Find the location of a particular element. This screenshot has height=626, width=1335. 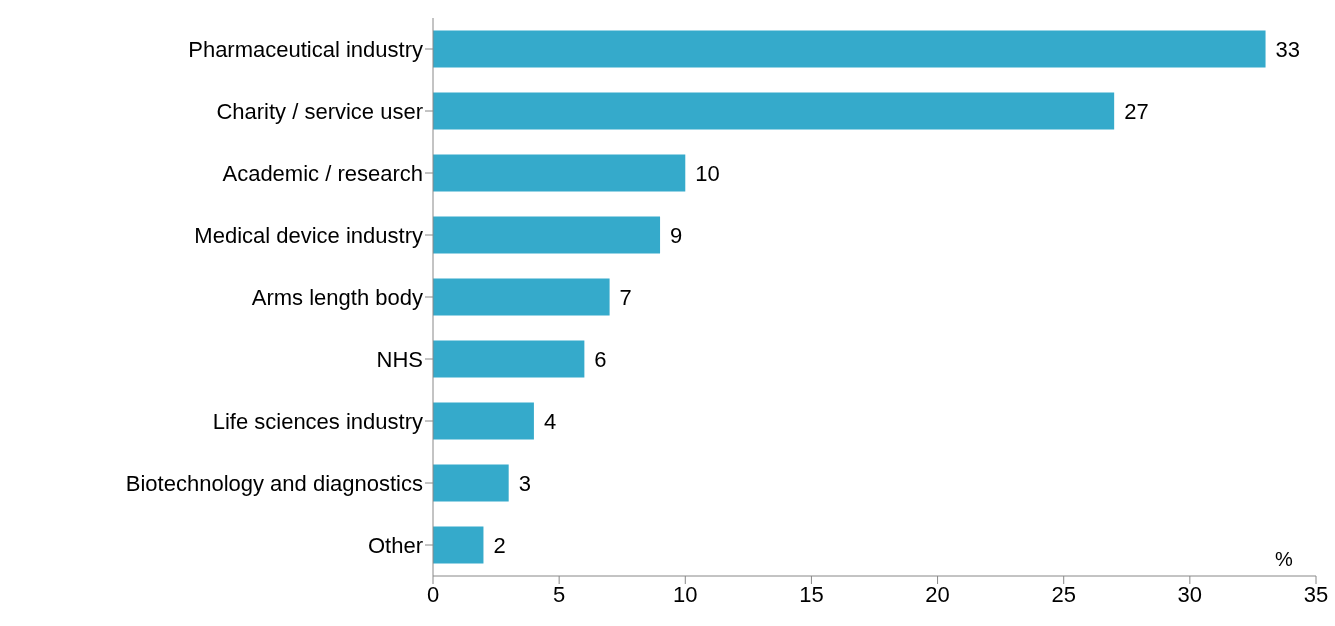

y-tick-label: Biotechnology and diagnostics is located at coordinates (274, 483).